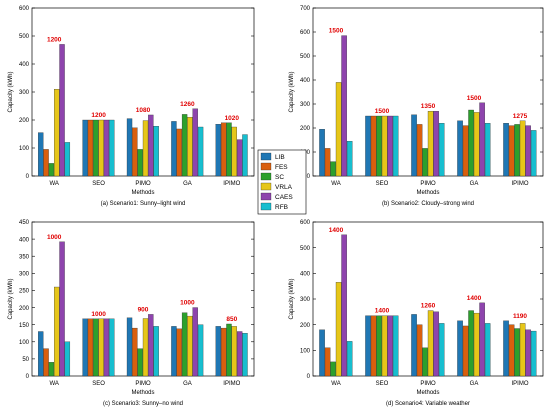 This screenshot has width=550, height=409. Describe the element at coordinates (292, 91) in the screenshot. I see `y-axis-label: Capacity (kWh)` at that location.